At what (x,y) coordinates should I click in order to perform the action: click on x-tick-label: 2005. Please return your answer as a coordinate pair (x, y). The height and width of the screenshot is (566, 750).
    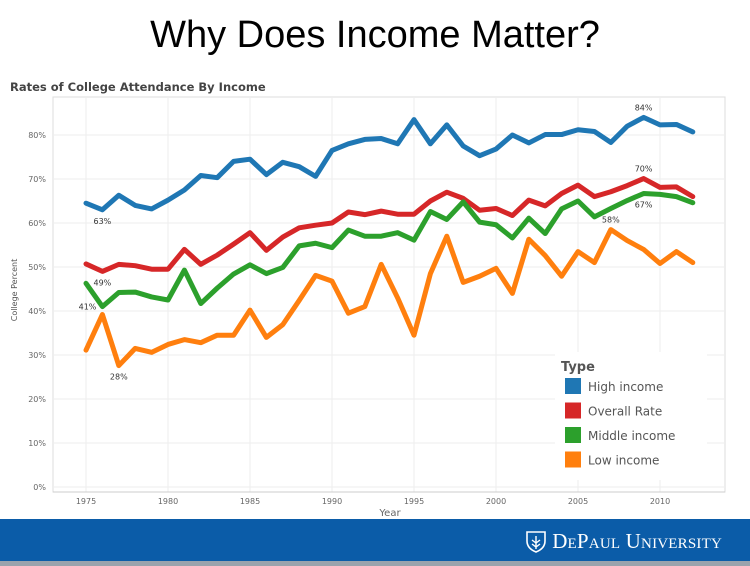
    Looking at the image, I should click on (578, 501).